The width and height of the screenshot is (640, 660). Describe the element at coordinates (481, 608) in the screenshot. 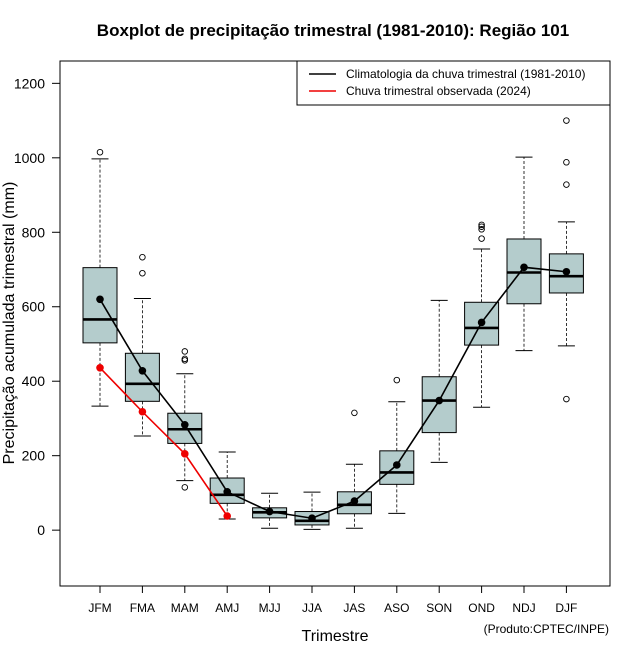

I see `x-tick-label-ond: OND` at that location.